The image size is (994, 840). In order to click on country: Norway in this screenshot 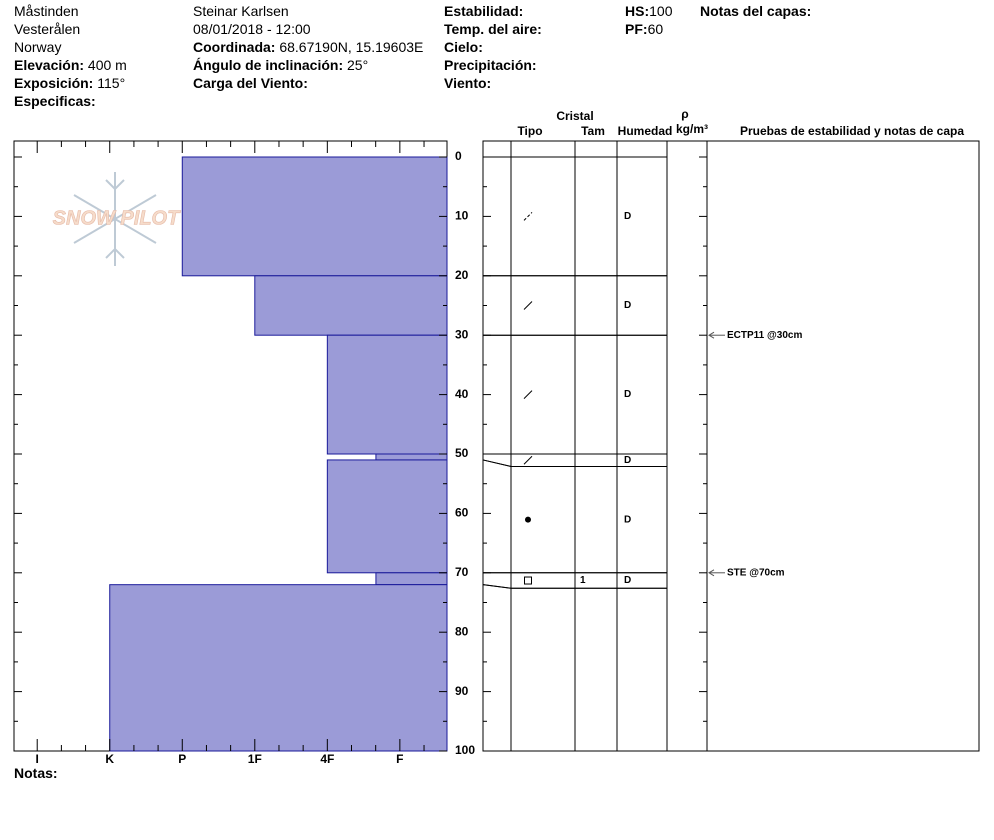, I will do `click(38, 47)`.